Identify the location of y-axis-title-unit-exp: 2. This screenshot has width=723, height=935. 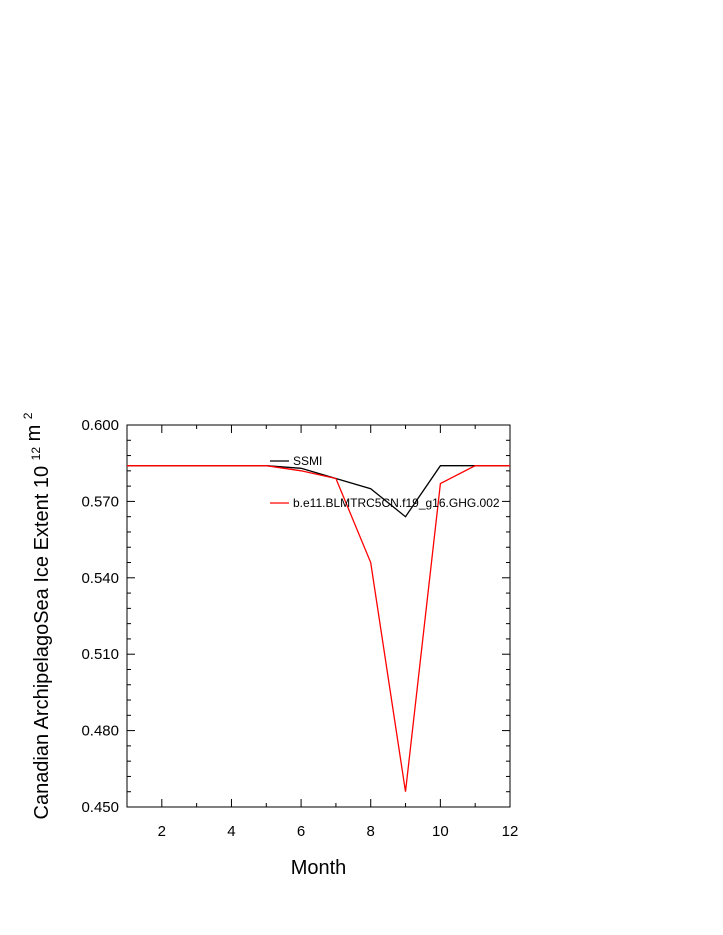
(28, 415).